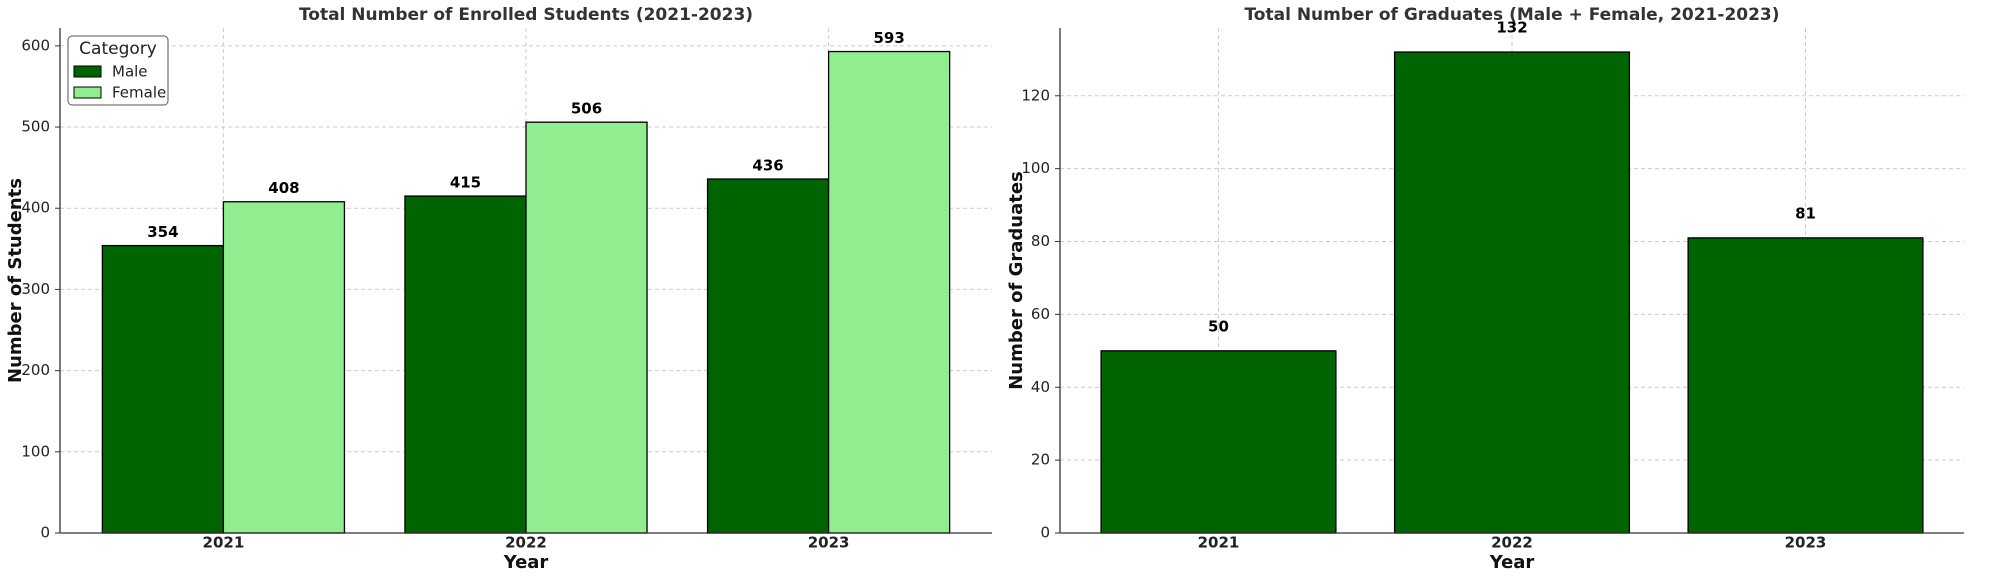 The image size is (2000, 581). Describe the element at coordinates (1016, 280) in the screenshot. I see `y-axis-label: Number of Graduates` at that location.